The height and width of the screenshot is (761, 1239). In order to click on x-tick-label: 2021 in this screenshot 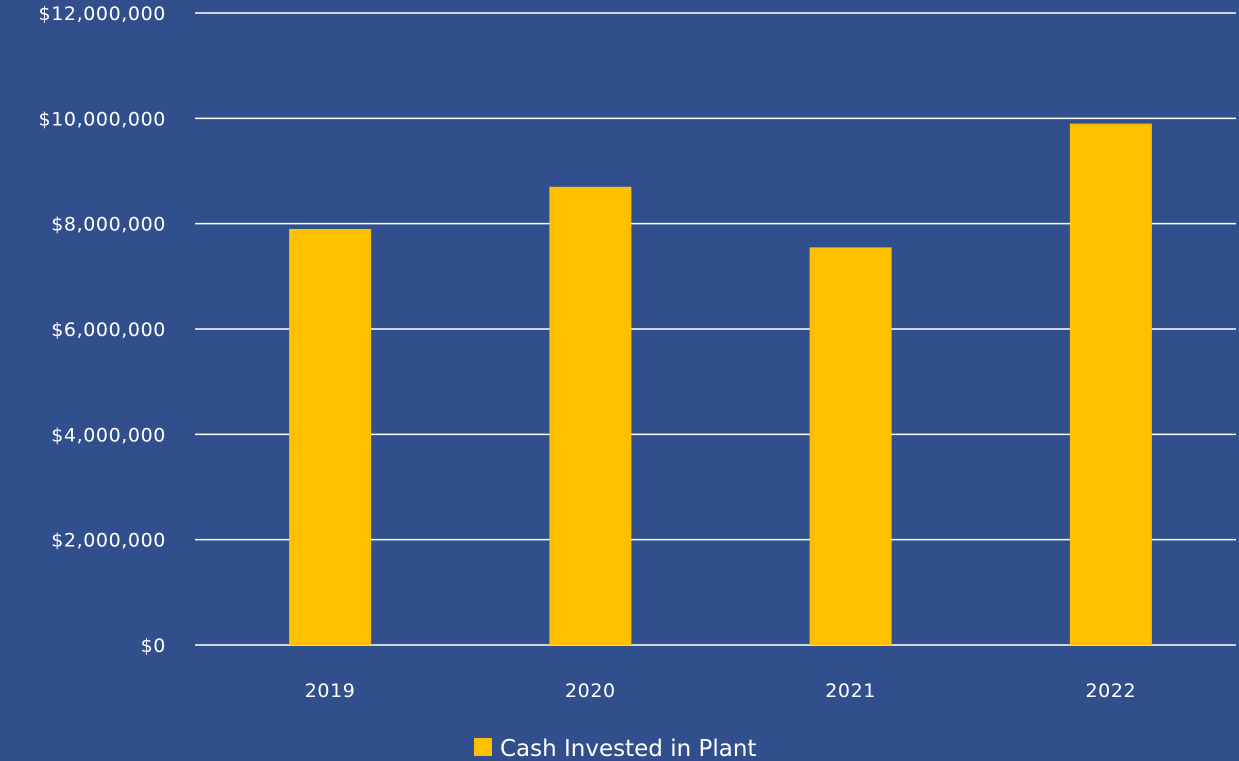, I will do `click(850, 691)`.